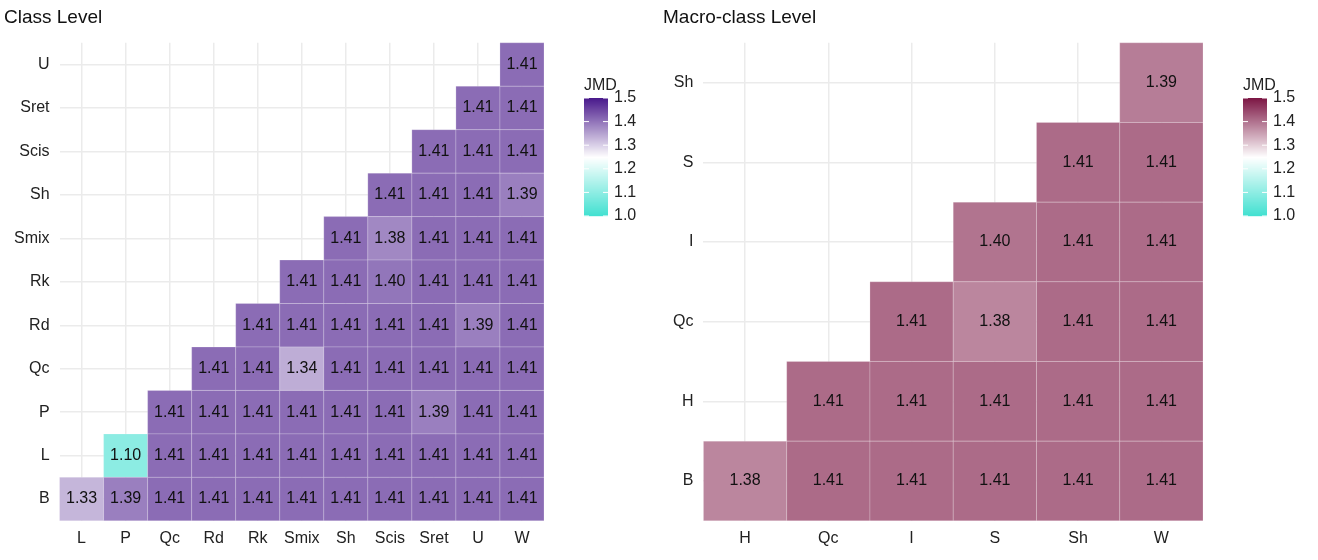  What do you see at coordinates (35, 107) in the screenshot?
I see `y-tick-label: Sret` at bounding box center [35, 107].